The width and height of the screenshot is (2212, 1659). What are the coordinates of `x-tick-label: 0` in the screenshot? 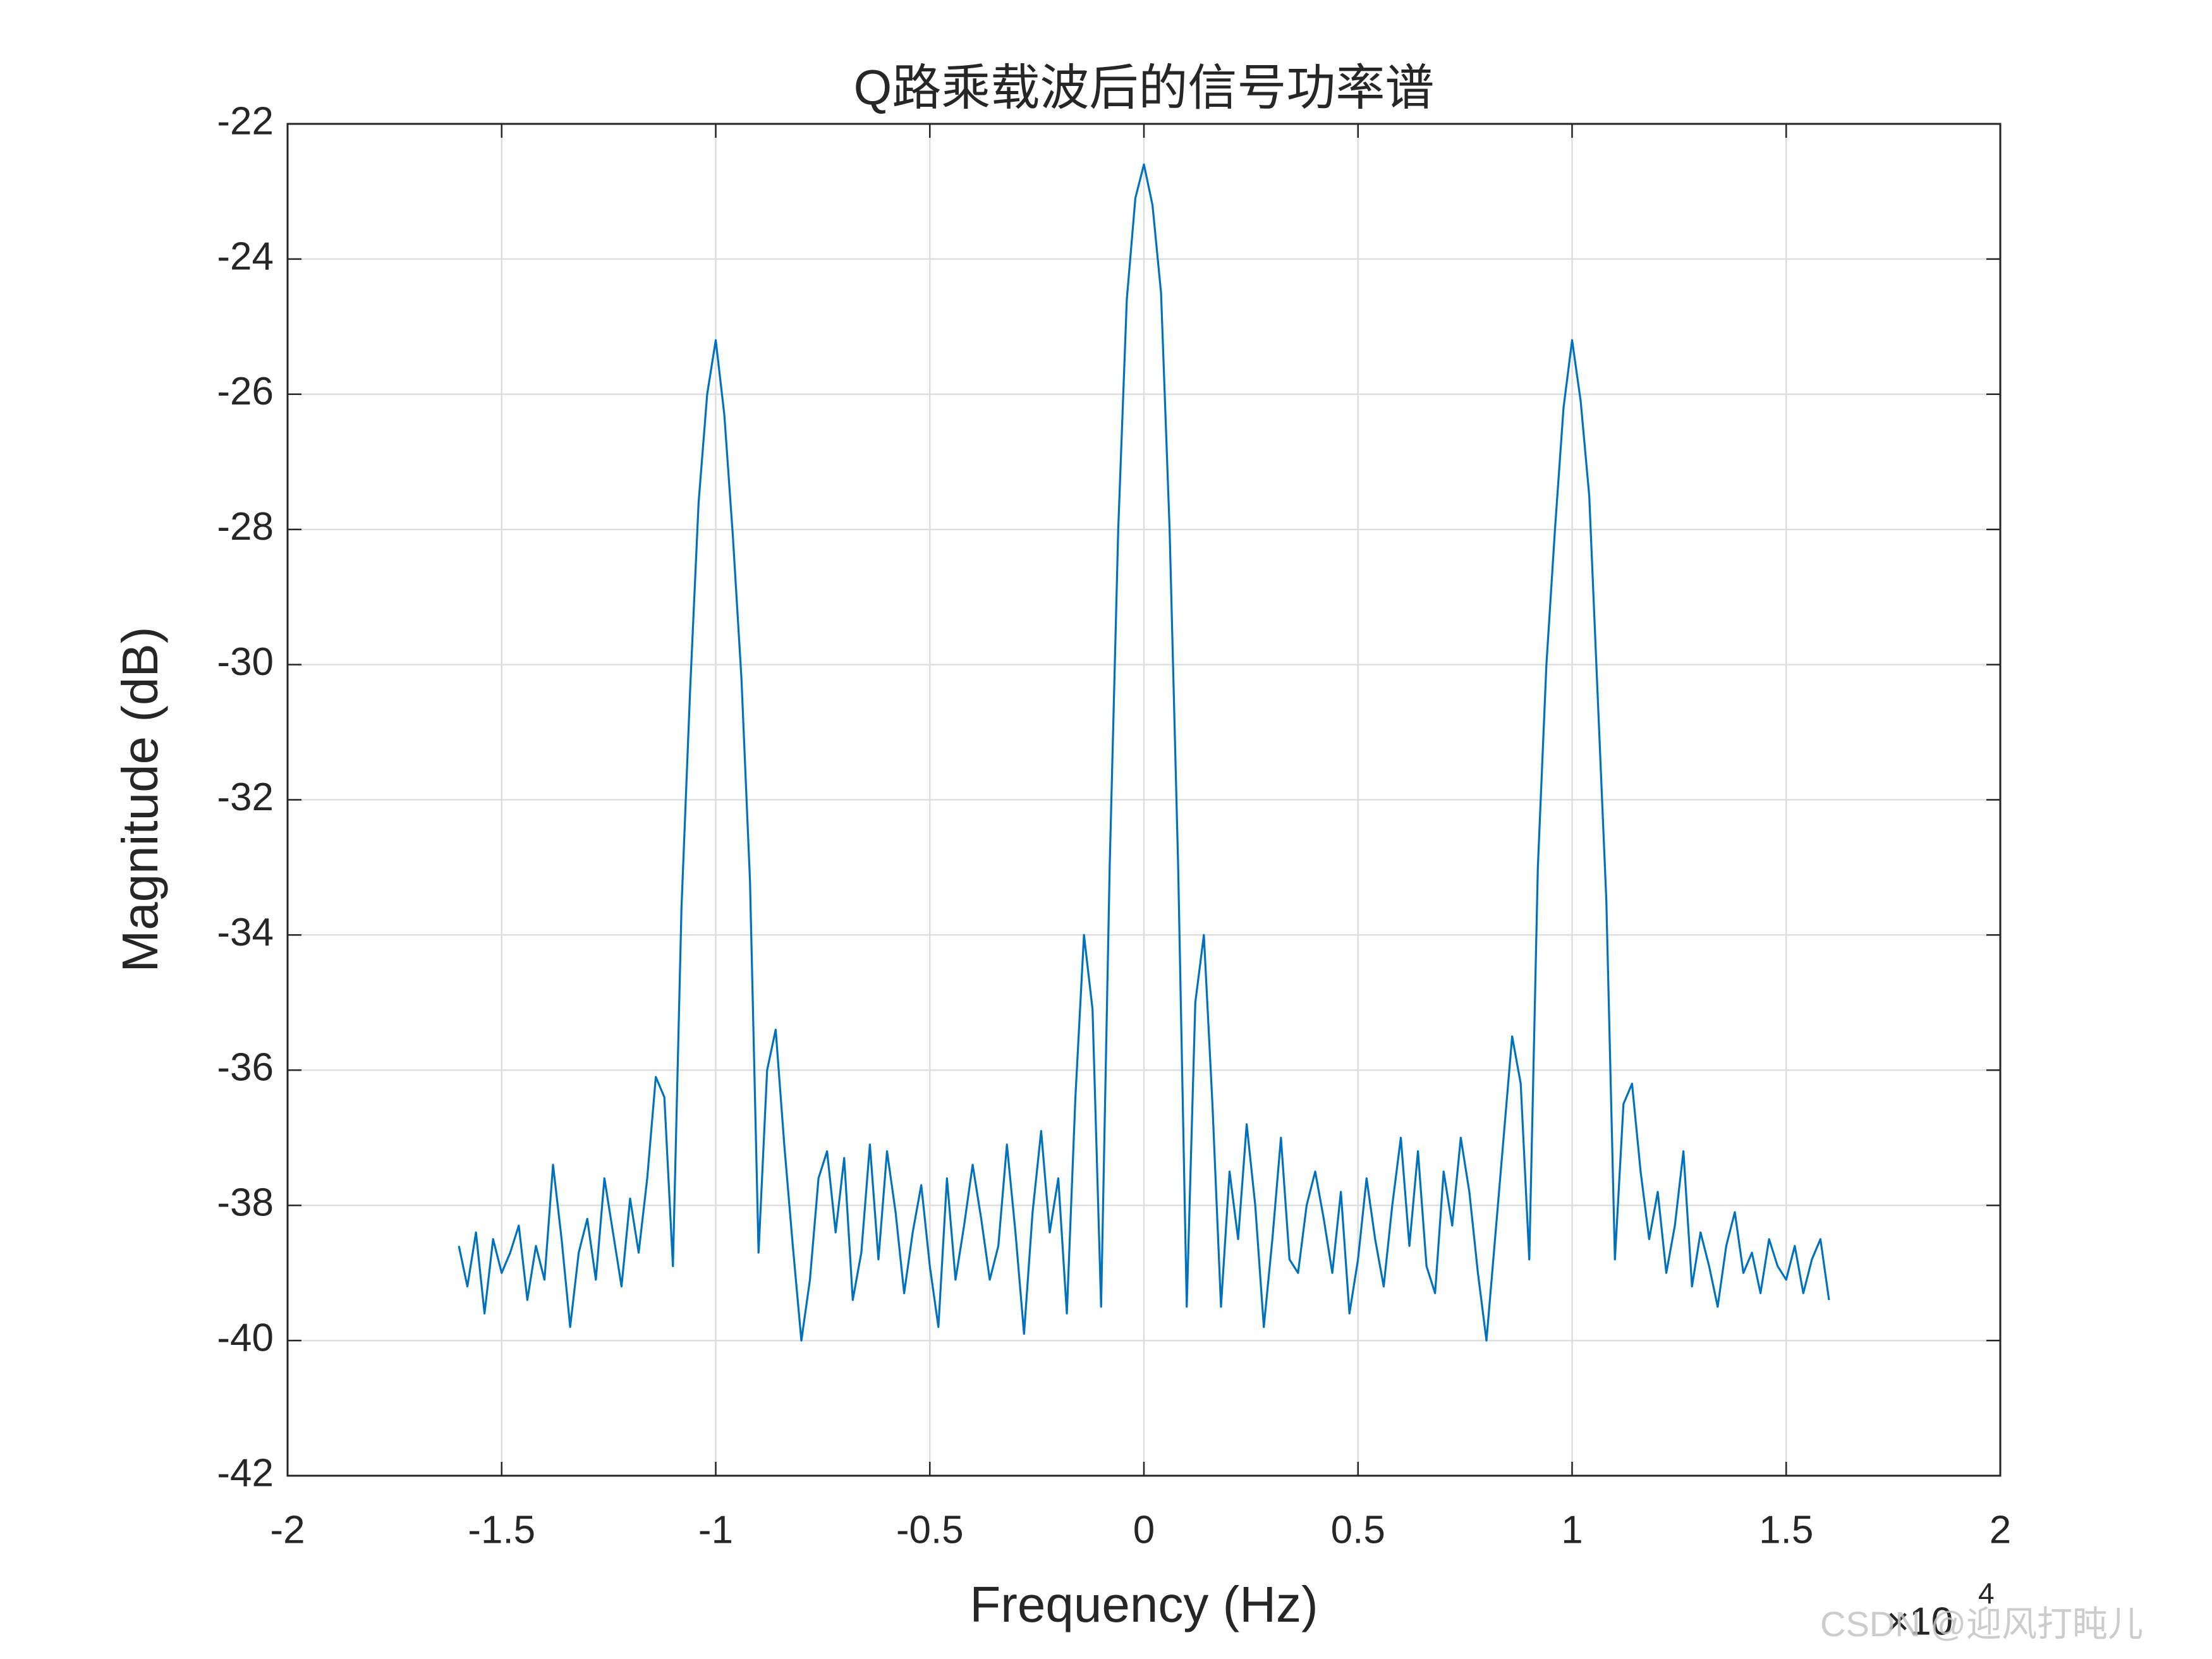 It's located at (1144, 1530).